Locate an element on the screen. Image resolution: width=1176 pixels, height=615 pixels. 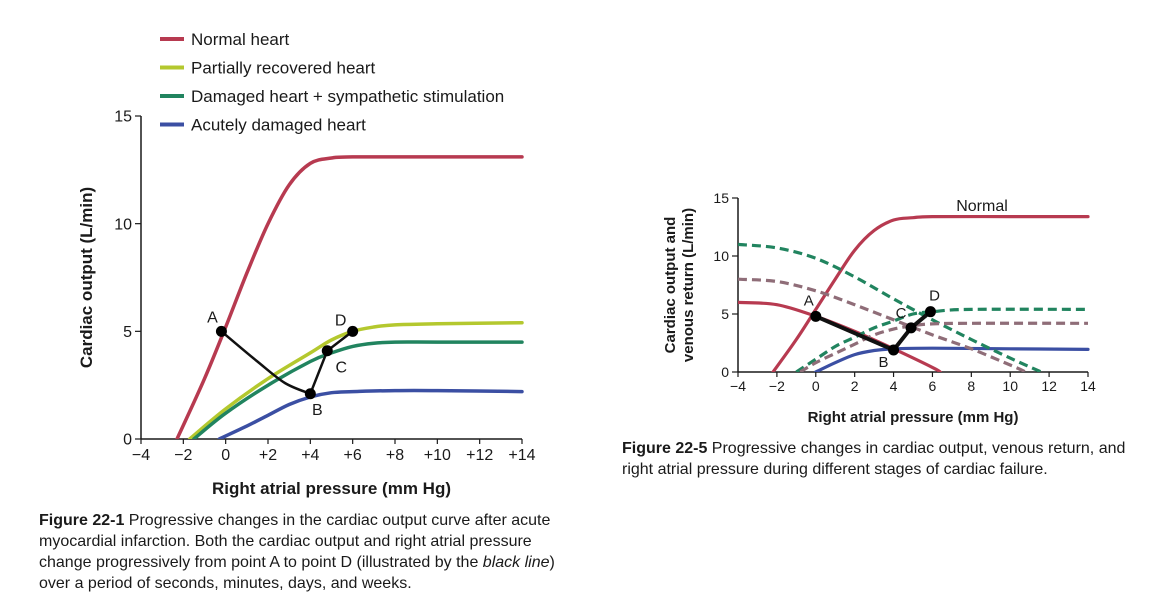
y-axis-title-line: venous return (L/min) is located at coordinates (688, 285).